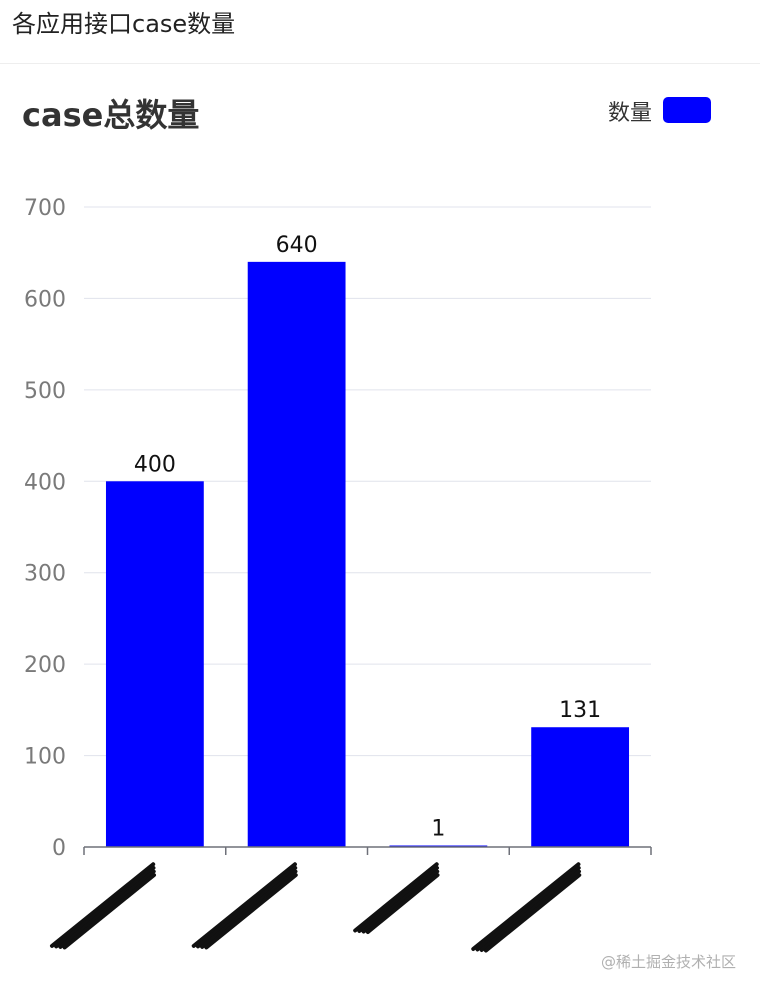 This screenshot has width=760, height=996. I want to click on page-header: 各应用接口case数量, so click(380, 32).